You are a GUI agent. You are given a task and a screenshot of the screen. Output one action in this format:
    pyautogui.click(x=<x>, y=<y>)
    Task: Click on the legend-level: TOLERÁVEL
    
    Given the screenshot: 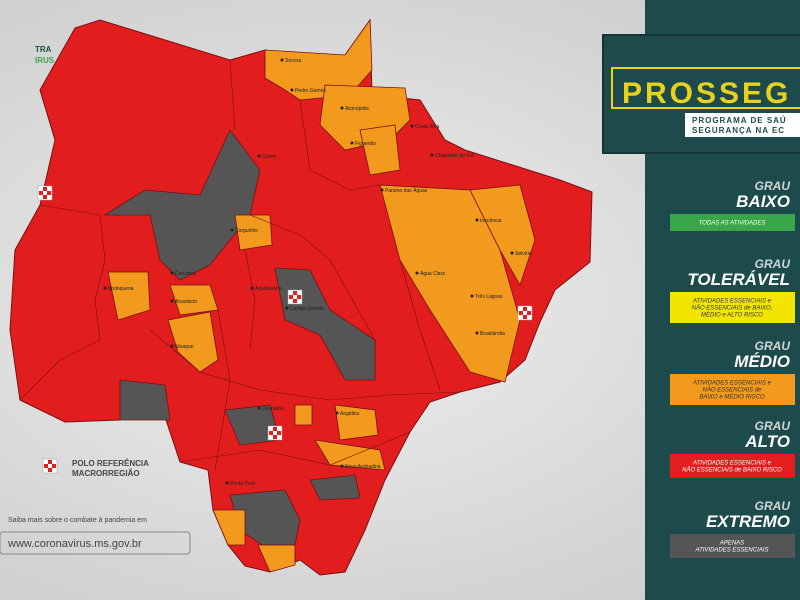 What is the action you would take?
    pyautogui.click(x=738, y=279)
    